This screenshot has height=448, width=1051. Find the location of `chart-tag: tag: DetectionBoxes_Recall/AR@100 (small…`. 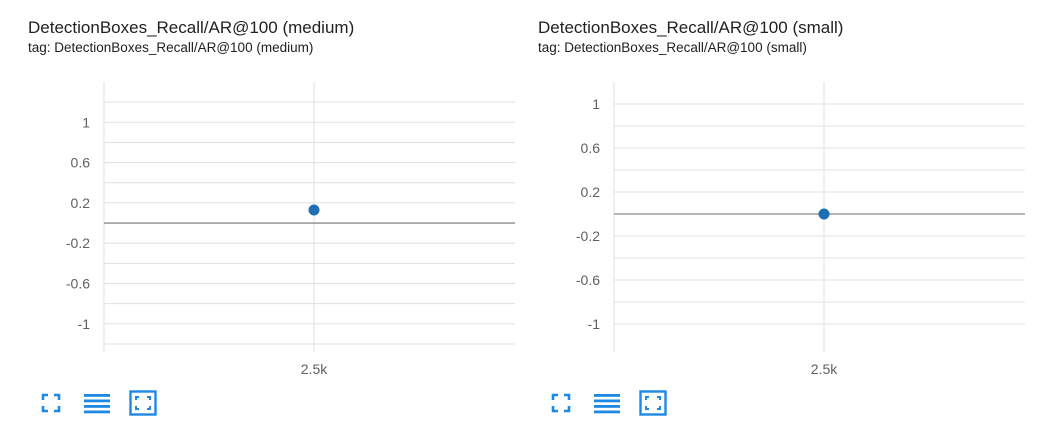

chart-tag: tag: DetectionBoxes_Recall/AR@100 (small… is located at coordinates (672, 47).